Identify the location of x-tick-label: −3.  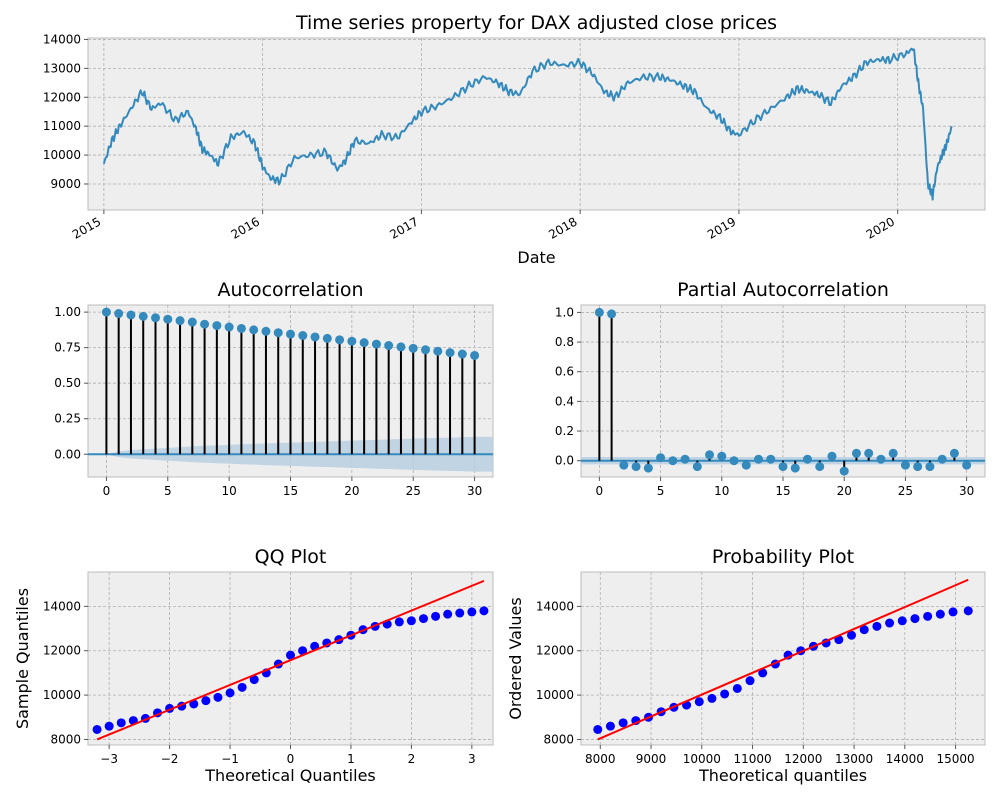
(109, 759).